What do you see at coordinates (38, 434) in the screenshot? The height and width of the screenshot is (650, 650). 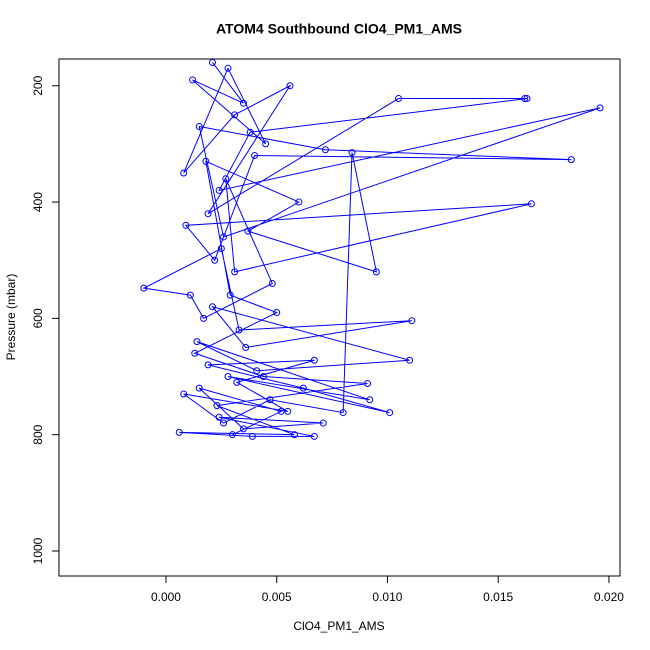 I see `y-tick-label: 800` at bounding box center [38, 434].